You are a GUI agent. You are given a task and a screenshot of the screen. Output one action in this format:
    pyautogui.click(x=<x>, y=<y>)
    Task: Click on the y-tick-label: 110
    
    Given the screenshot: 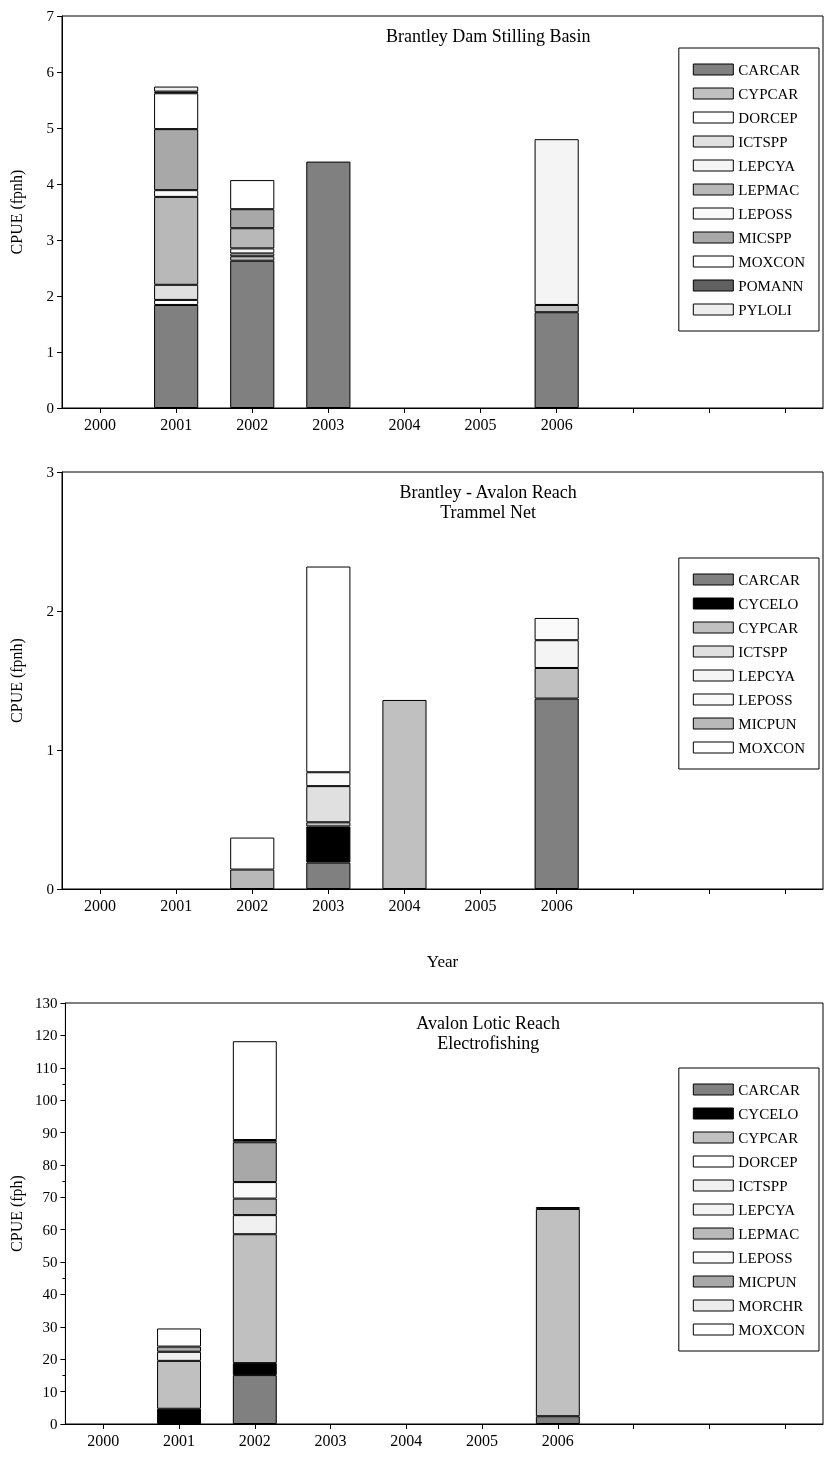 What is the action you would take?
    pyautogui.click(x=46, y=1067)
    